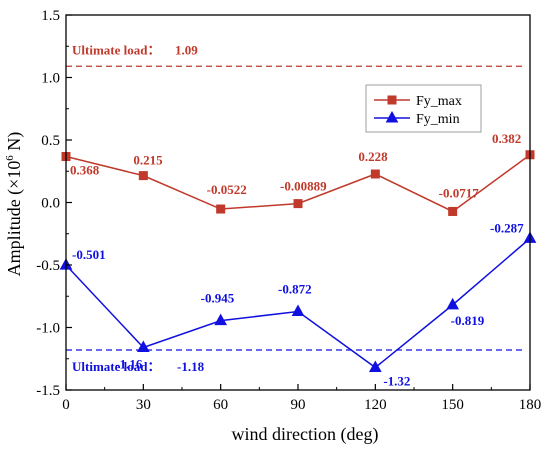  I want to click on x-tick-label: 150, so click(452, 405).